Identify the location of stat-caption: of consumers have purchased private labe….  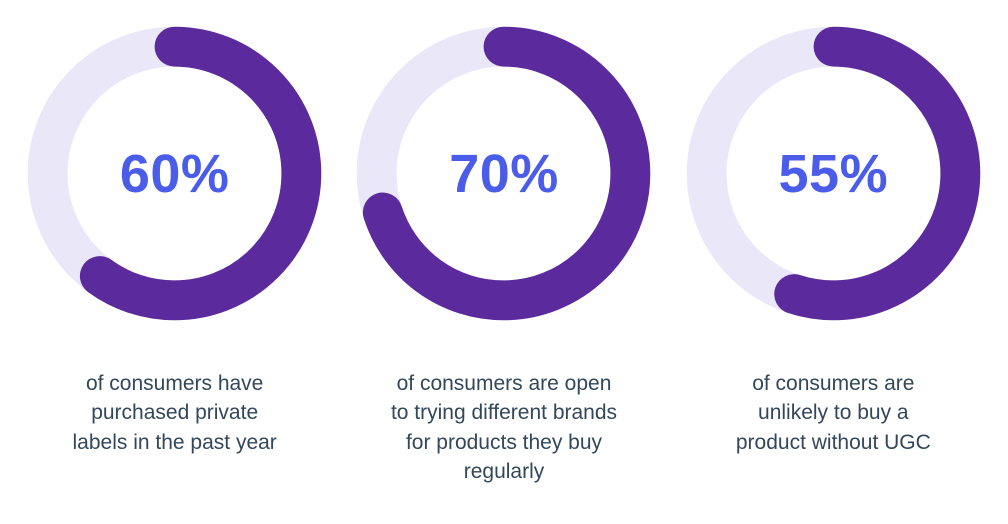
(174, 413).